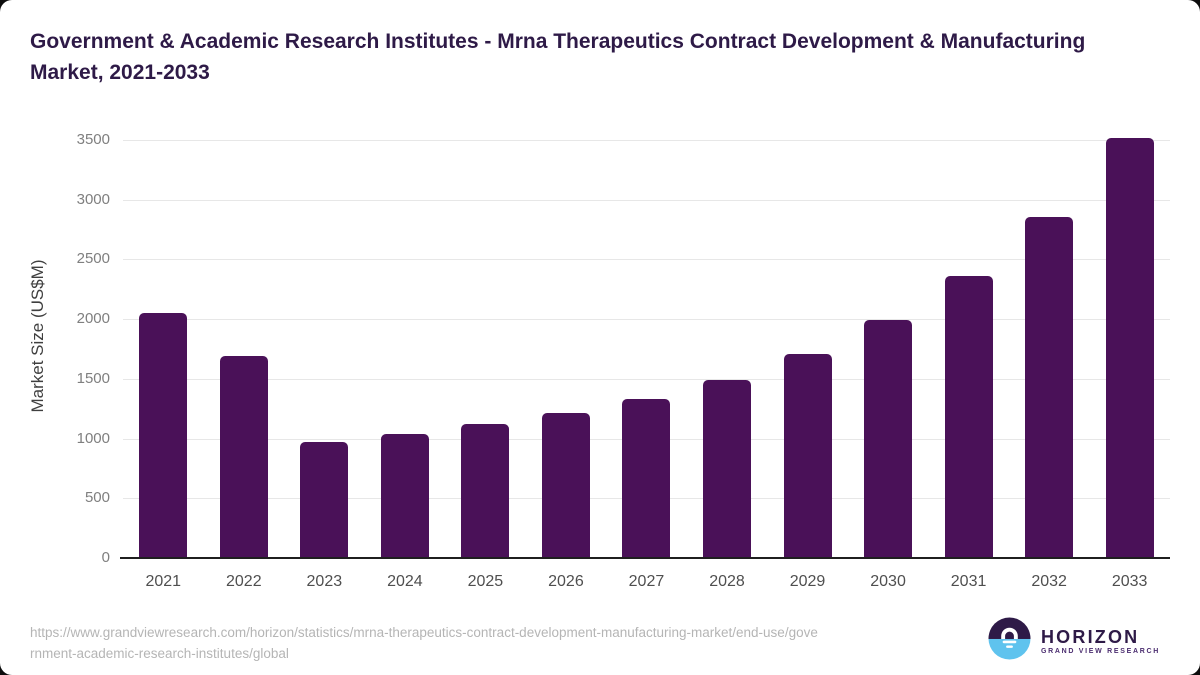  What do you see at coordinates (93, 438) in the screenshot?
I see `y-tick-label-1000: 1000` at bounding box center [93, 438].